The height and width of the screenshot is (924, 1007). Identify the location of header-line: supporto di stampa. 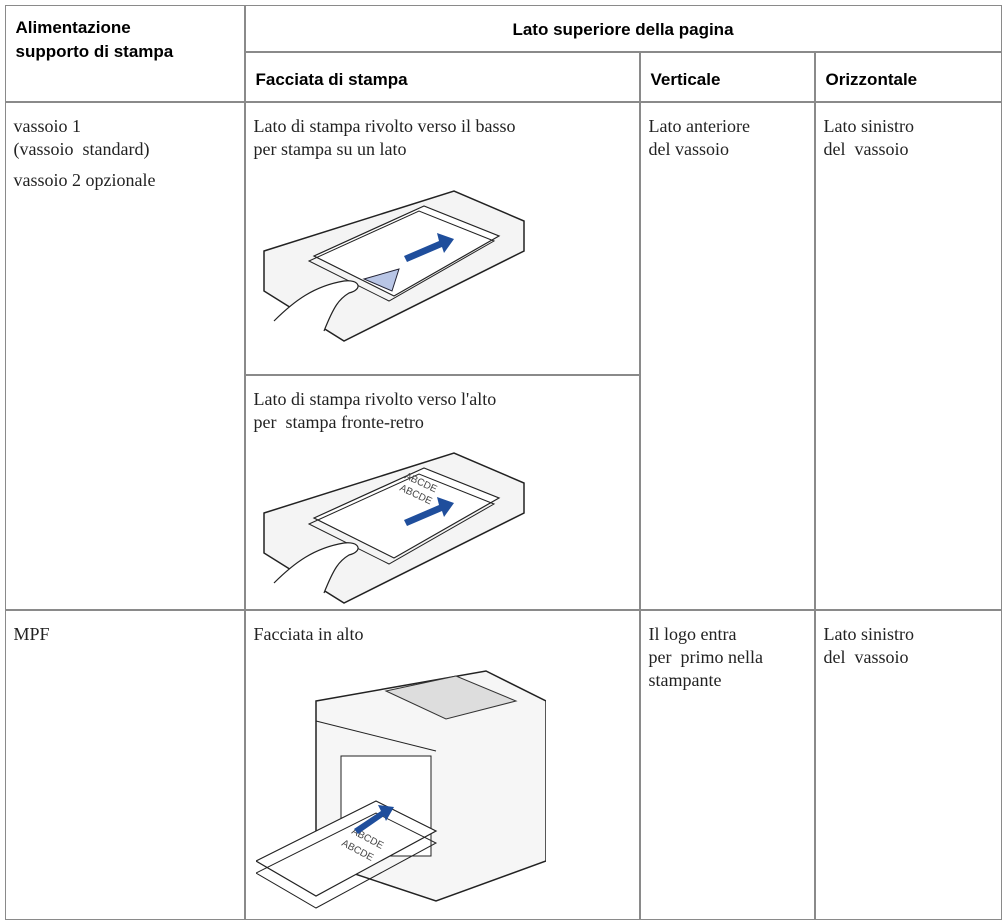
(94, 51).